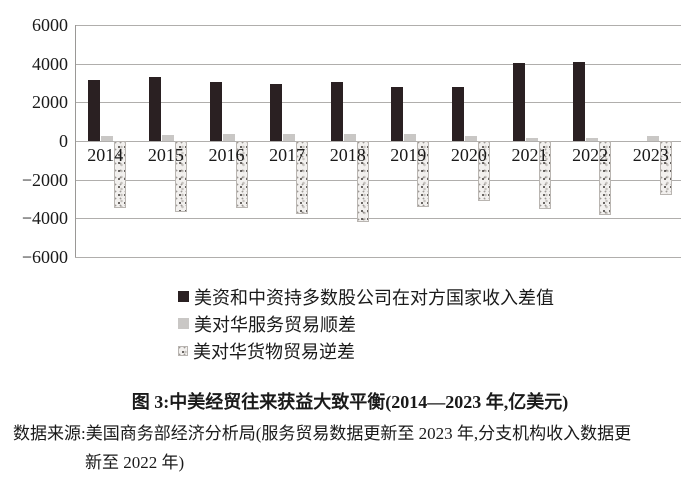 The width and height of the screenshot is (700, 485). I want to click on bar-services-surplus-2016, so click(228, 137).